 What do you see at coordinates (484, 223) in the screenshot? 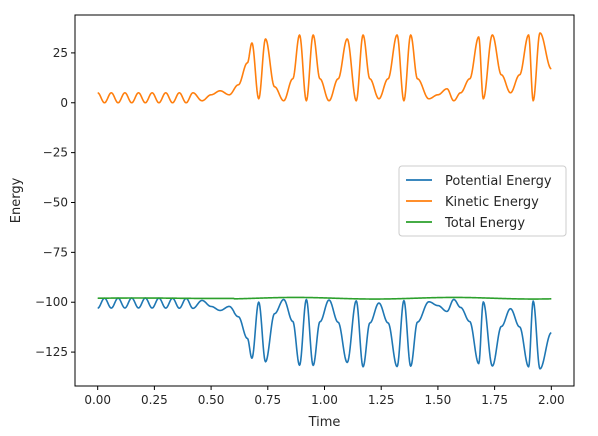
I see `legend-label: Total Energy` at bounding box center [484, 223].